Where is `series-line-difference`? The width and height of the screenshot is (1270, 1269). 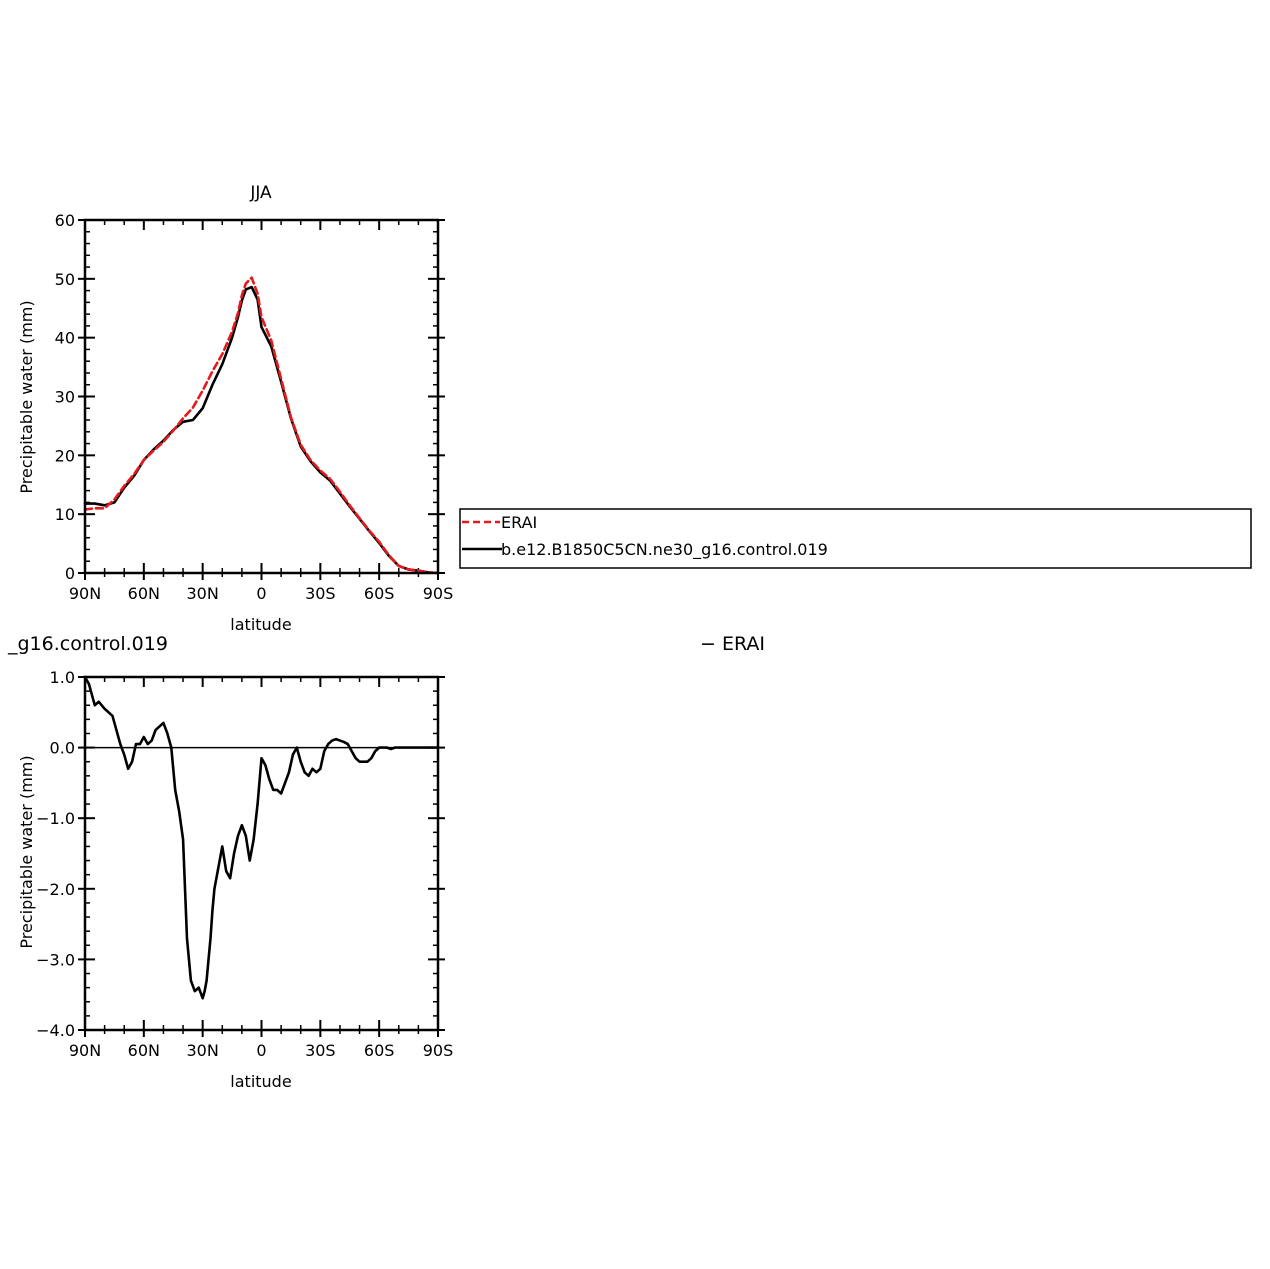 series-line-difference is located at coordinates (261, 837).